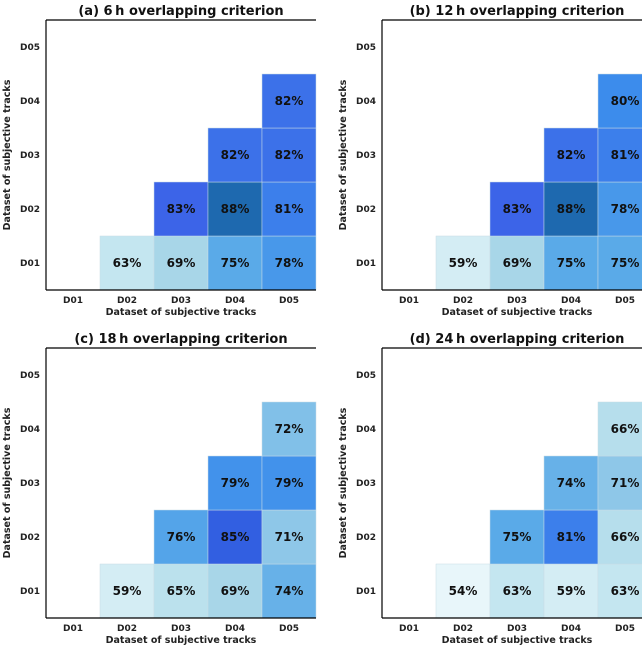 The height and width of the screenshot is (660, 642). Describe the element at coordinates (181, 591) in the screenshot. I see `cell-value-label: 65%` at that location.